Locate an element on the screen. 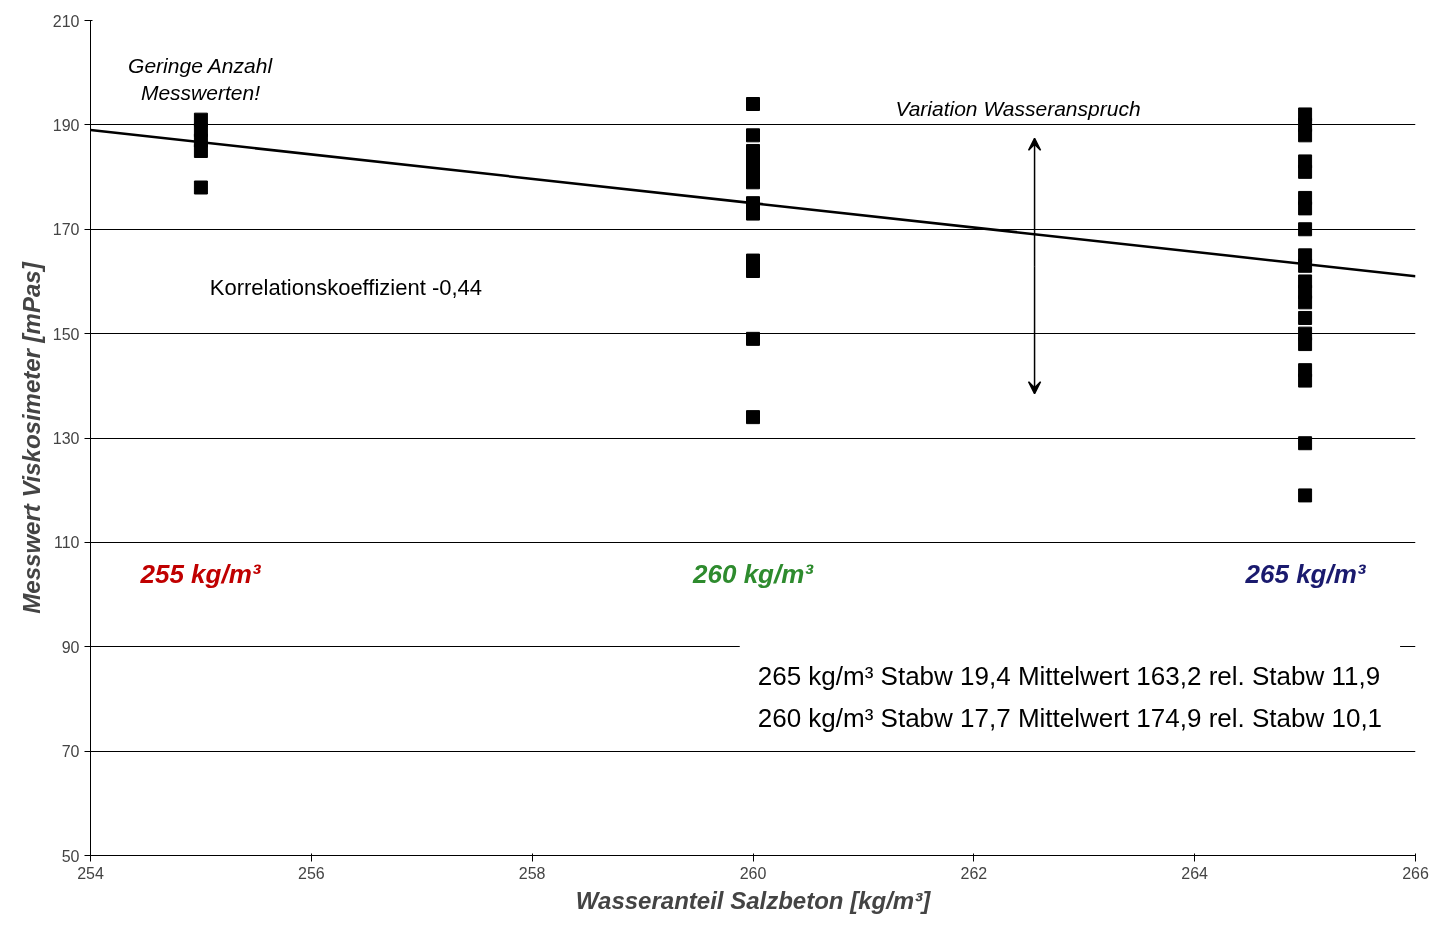 The image size is (1447, 943). annotation: Korrelationskoeffizient -0,44 is located at coordinates (346, 288).